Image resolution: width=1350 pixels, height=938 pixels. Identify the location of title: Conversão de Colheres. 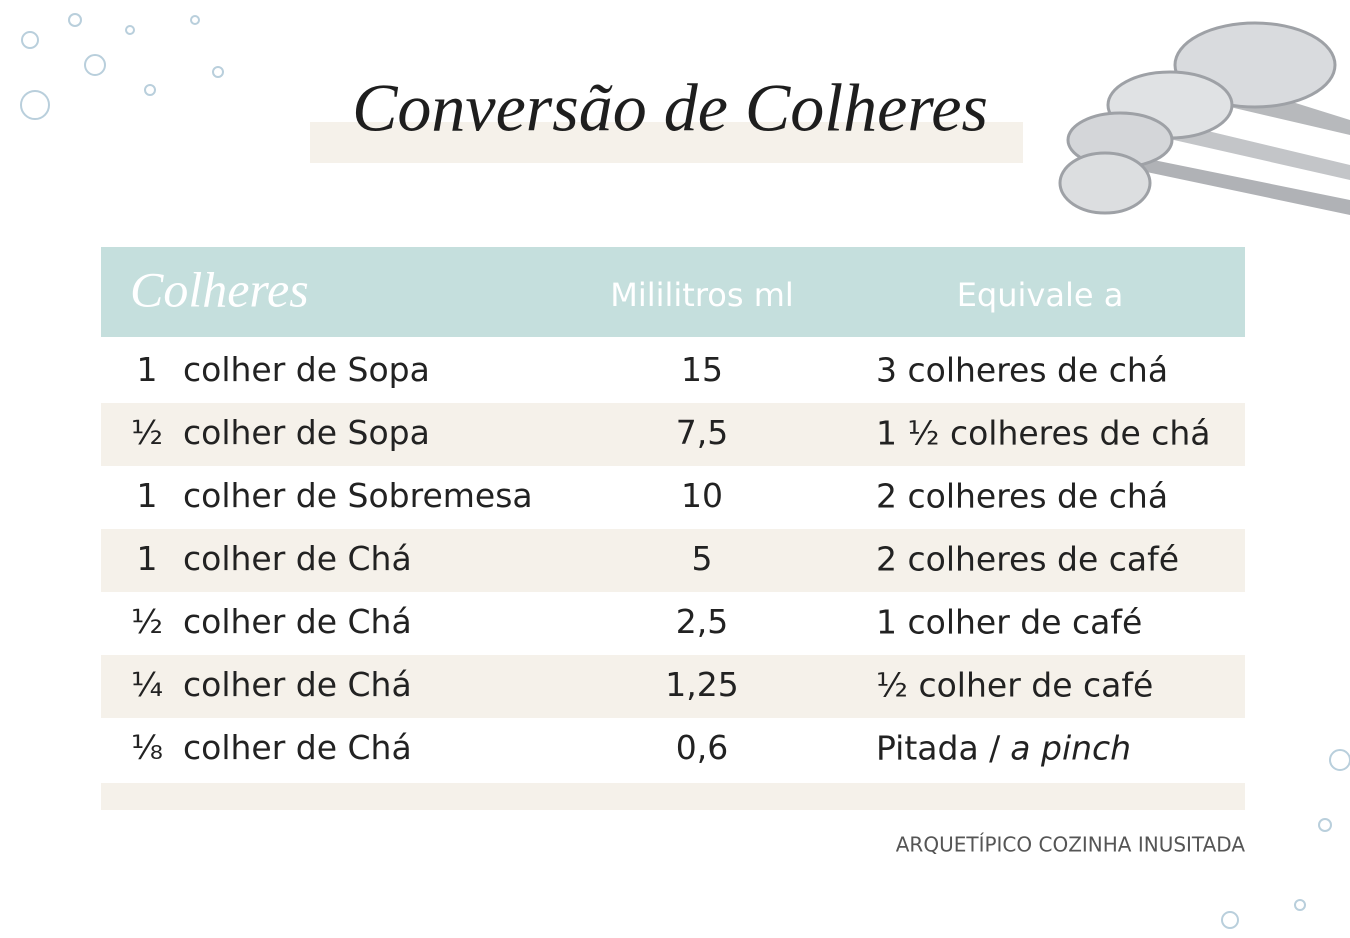
(670, 108).